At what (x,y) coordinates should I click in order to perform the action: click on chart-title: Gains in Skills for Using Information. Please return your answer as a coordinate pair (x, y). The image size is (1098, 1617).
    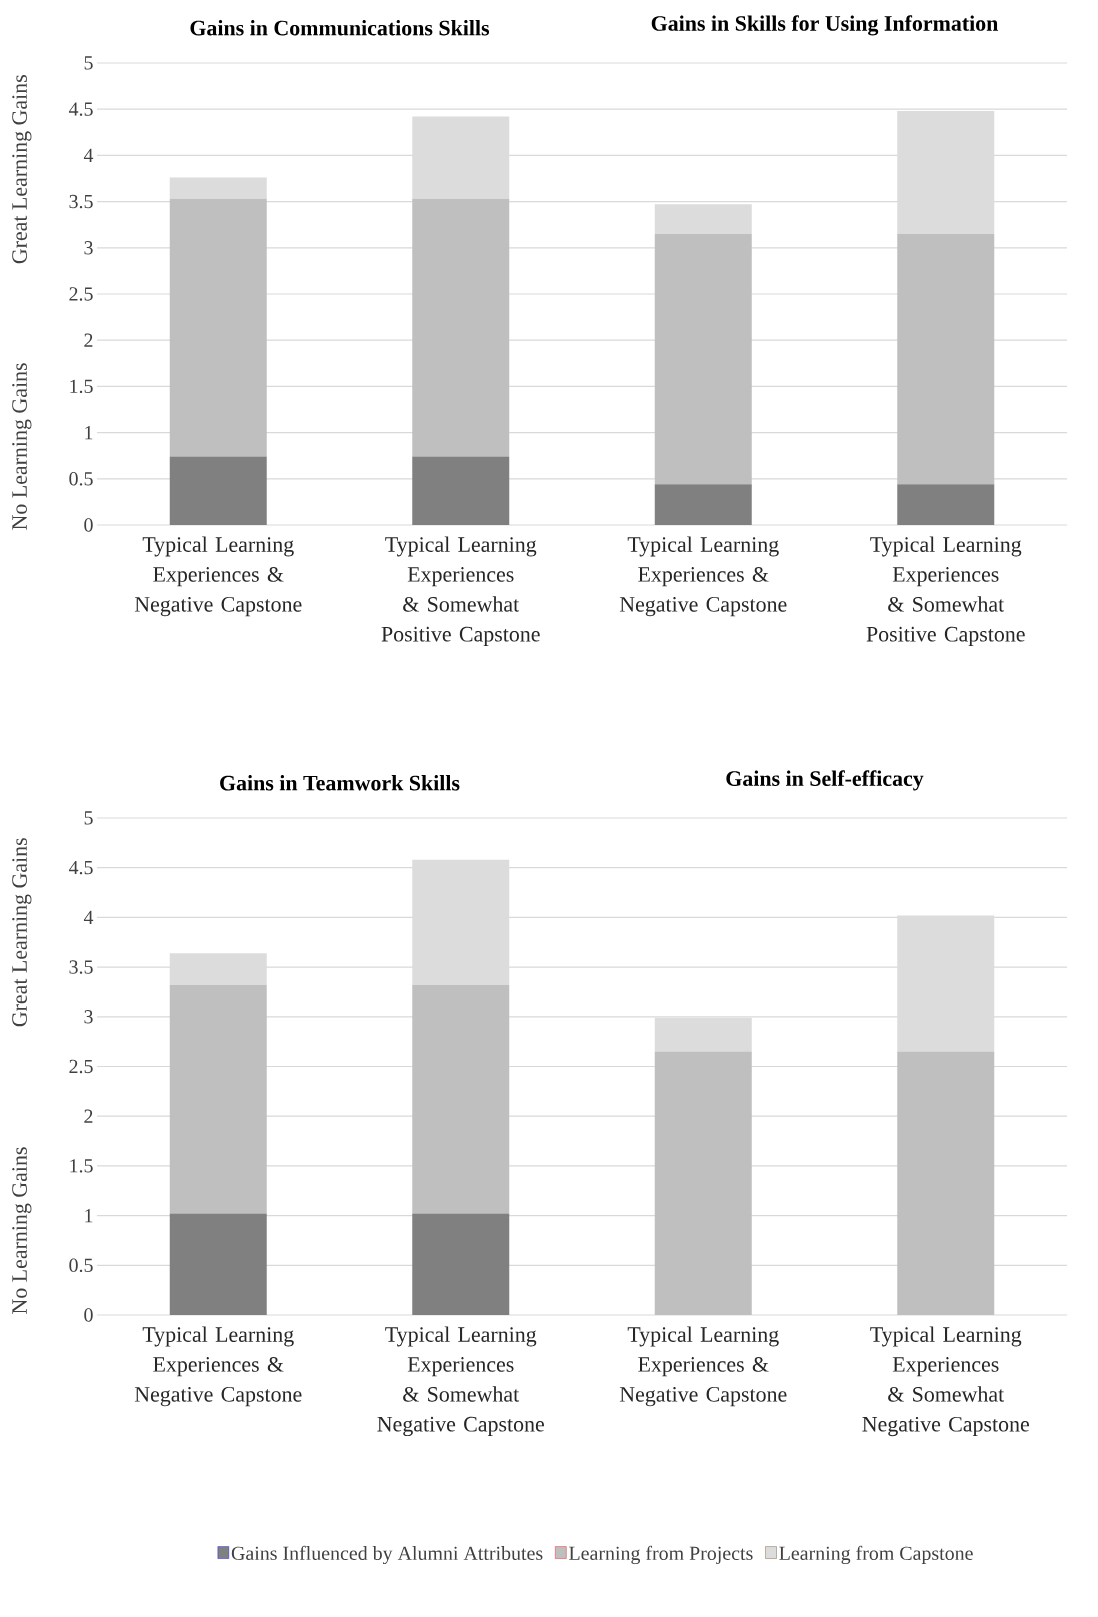
    Looking at the image, I should click on (825, 25).